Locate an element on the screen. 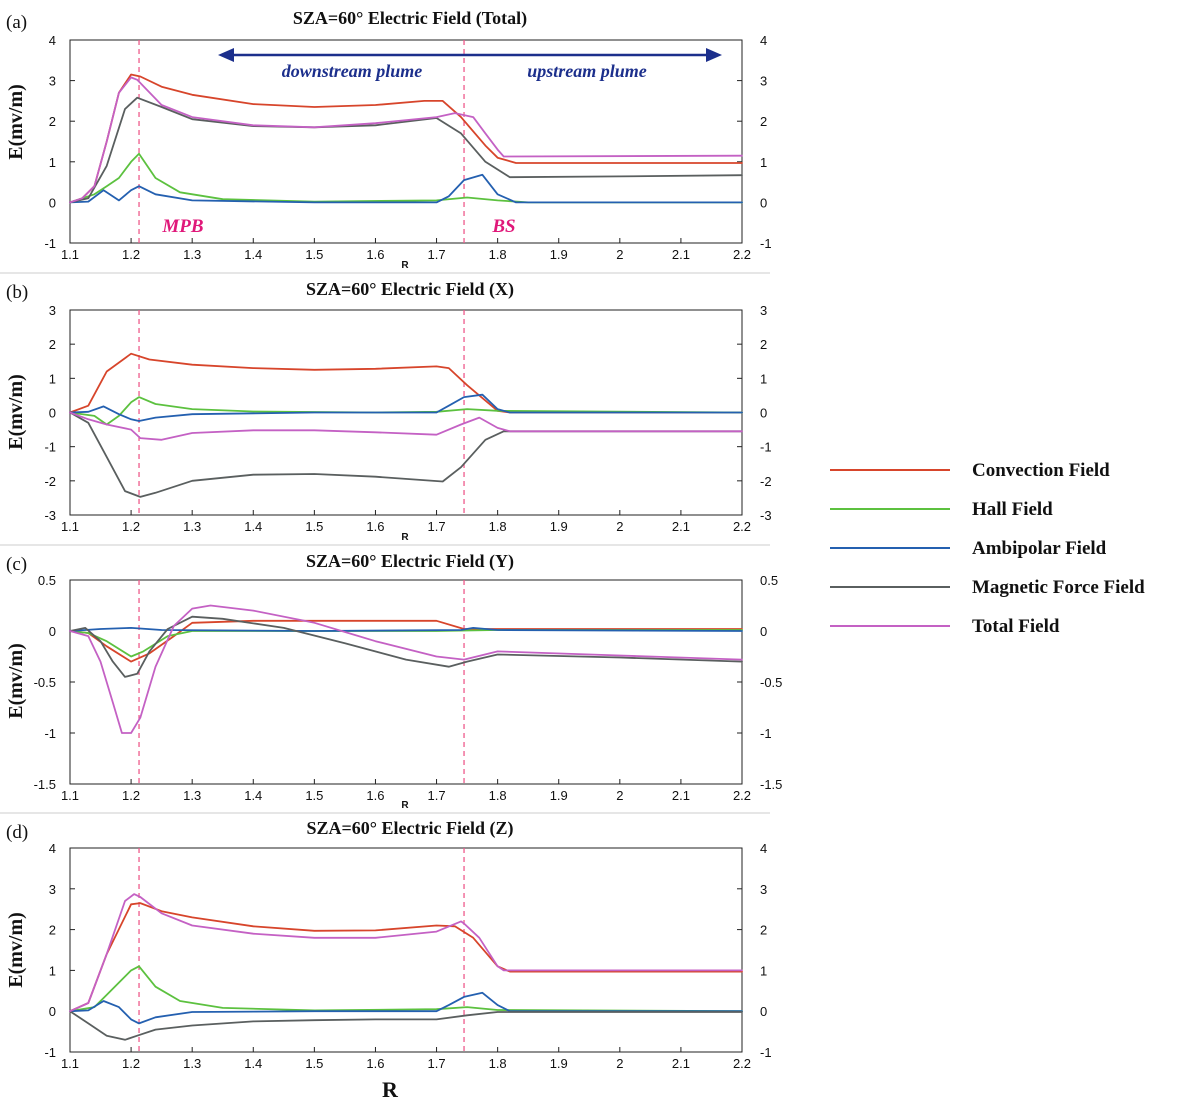 The height and width of the screenshot is (1109, 1200). upstream-plume-label: upstream plume is located at coordinates (587, 71).